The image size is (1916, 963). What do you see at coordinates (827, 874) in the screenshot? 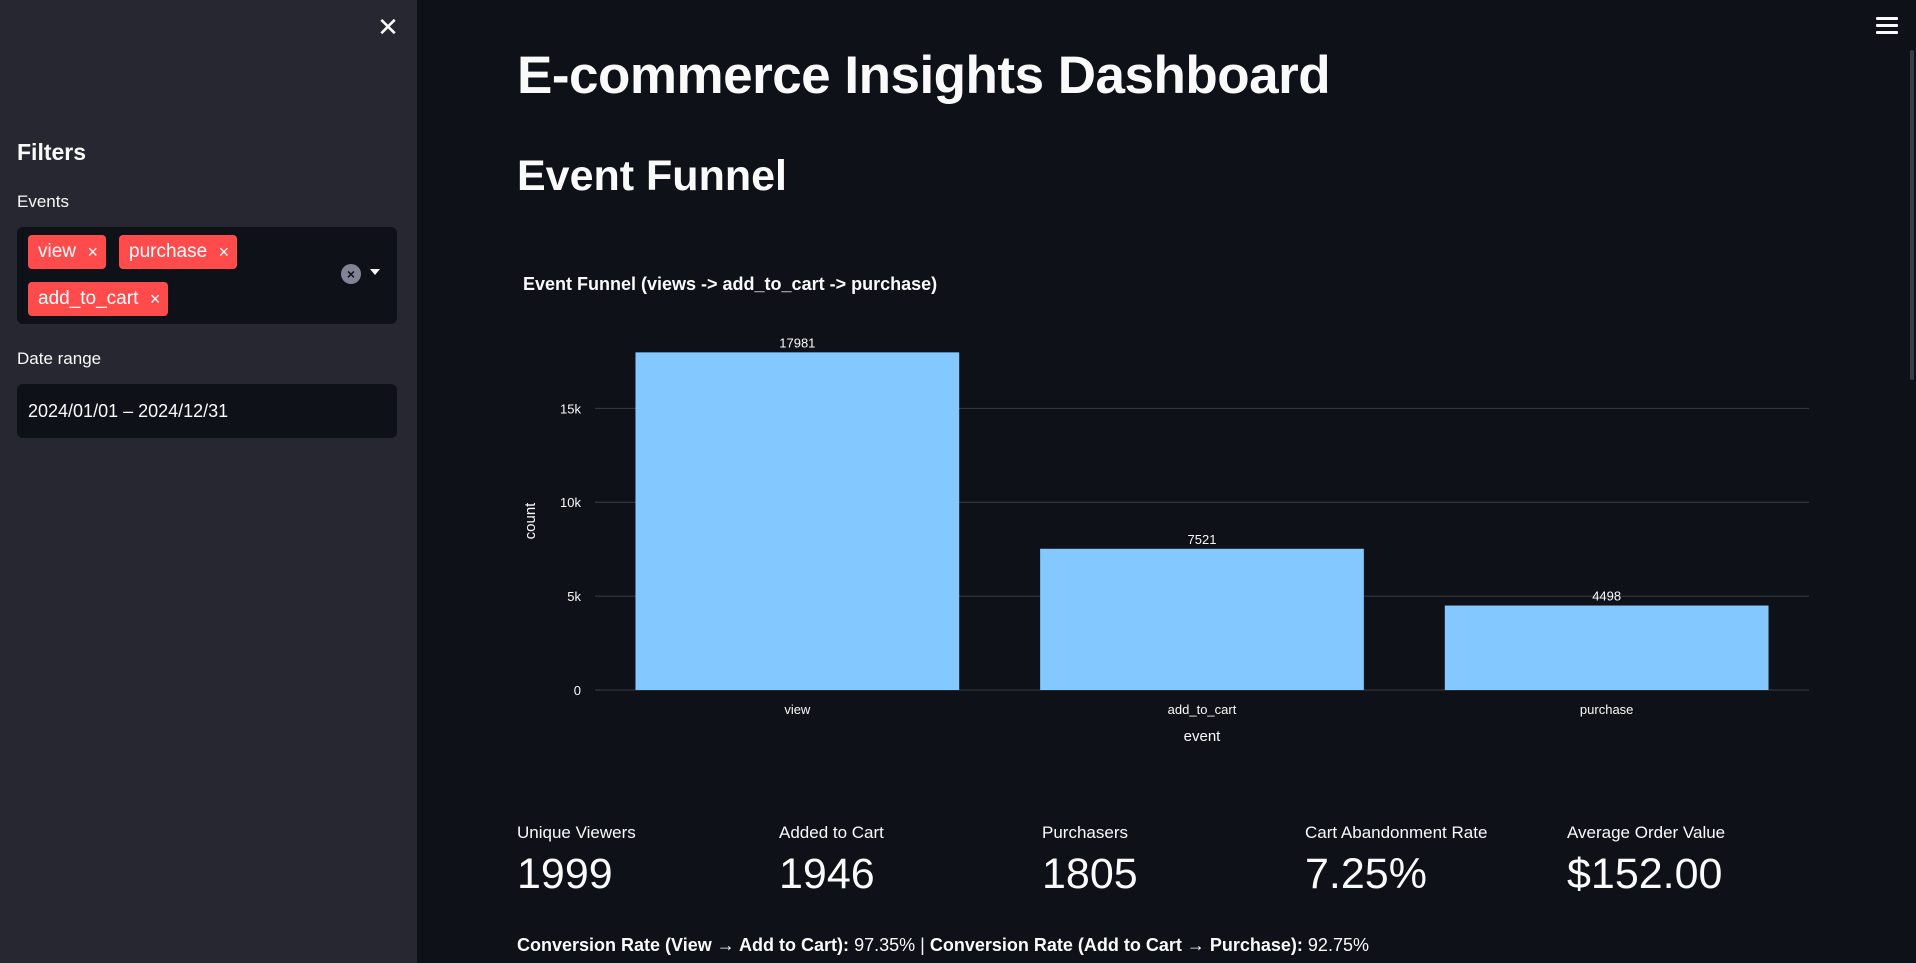
I see `metric-value-added-to-cart: 1946` at bounding box center [827, 874].